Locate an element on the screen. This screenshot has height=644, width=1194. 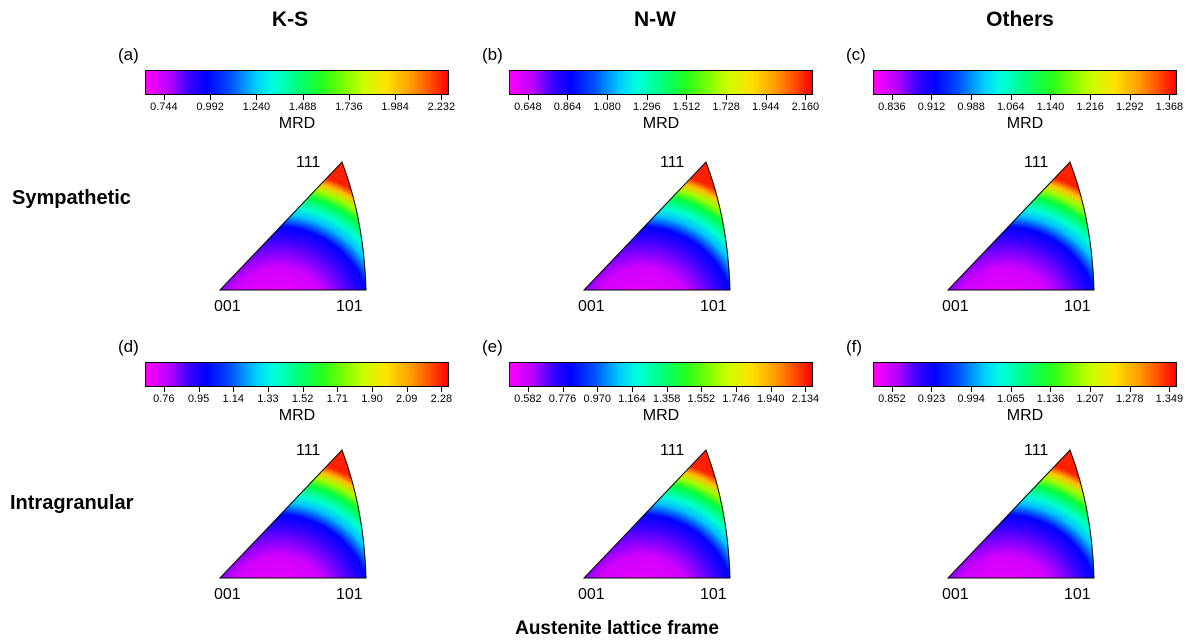
colorbar-tick-label: 1.065 is located at coordinates (1011, 399).